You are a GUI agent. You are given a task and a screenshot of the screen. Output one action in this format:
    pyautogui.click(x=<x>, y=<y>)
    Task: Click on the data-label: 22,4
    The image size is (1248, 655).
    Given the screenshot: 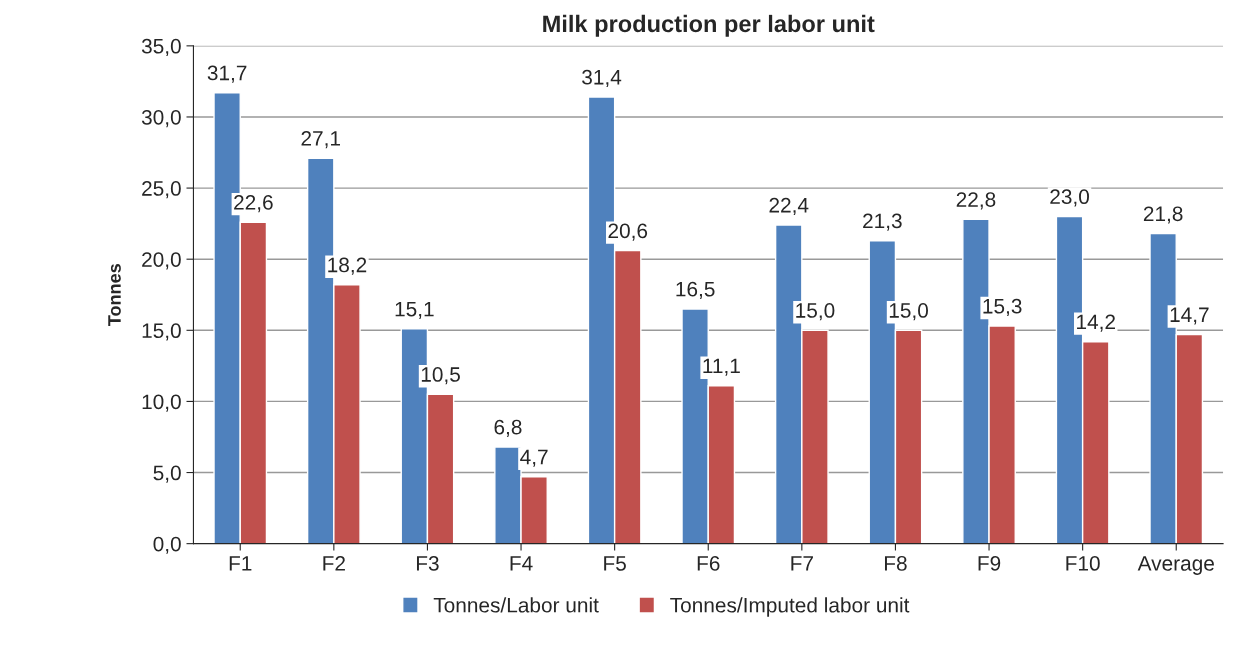 What is the action you would take?
    pyautogui.click(x=789, y=206)
    